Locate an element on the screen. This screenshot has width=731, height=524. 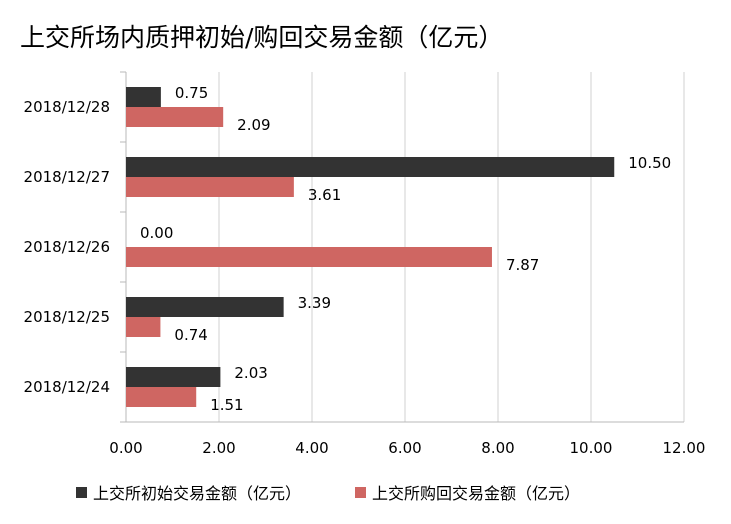
data-label: 0.00 is located at coordinates (156, 233).